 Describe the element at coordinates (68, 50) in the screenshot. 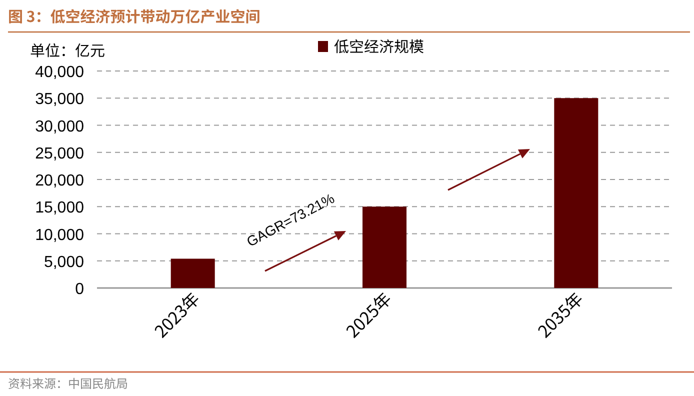

I see `y-axis-title: 单位：亿元` at that location.